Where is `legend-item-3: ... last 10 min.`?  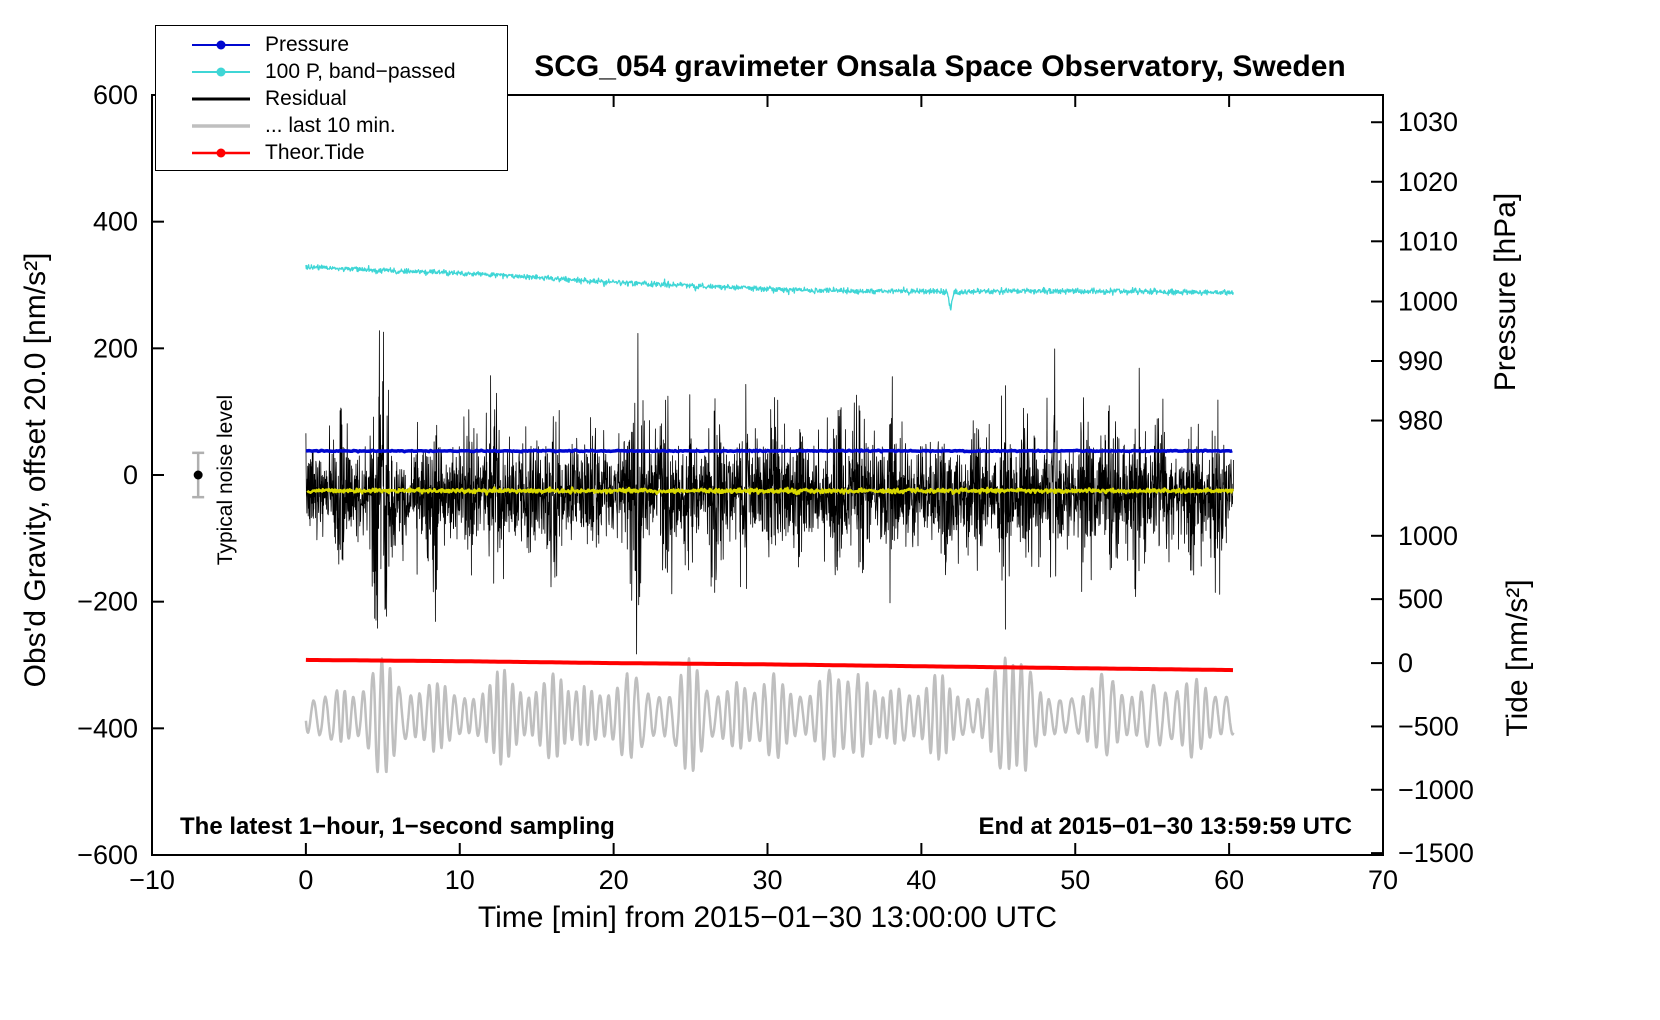
legend-item-3: ... last 10 min. is located at coordinates (331, 125).